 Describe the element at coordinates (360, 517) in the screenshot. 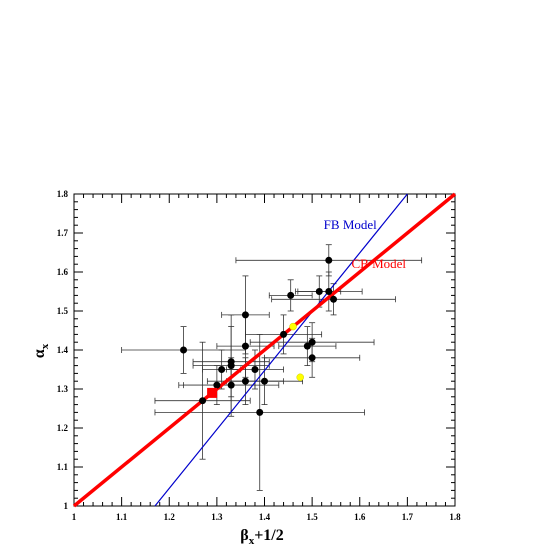

I see `x-tick-label: 1.6` at that location.